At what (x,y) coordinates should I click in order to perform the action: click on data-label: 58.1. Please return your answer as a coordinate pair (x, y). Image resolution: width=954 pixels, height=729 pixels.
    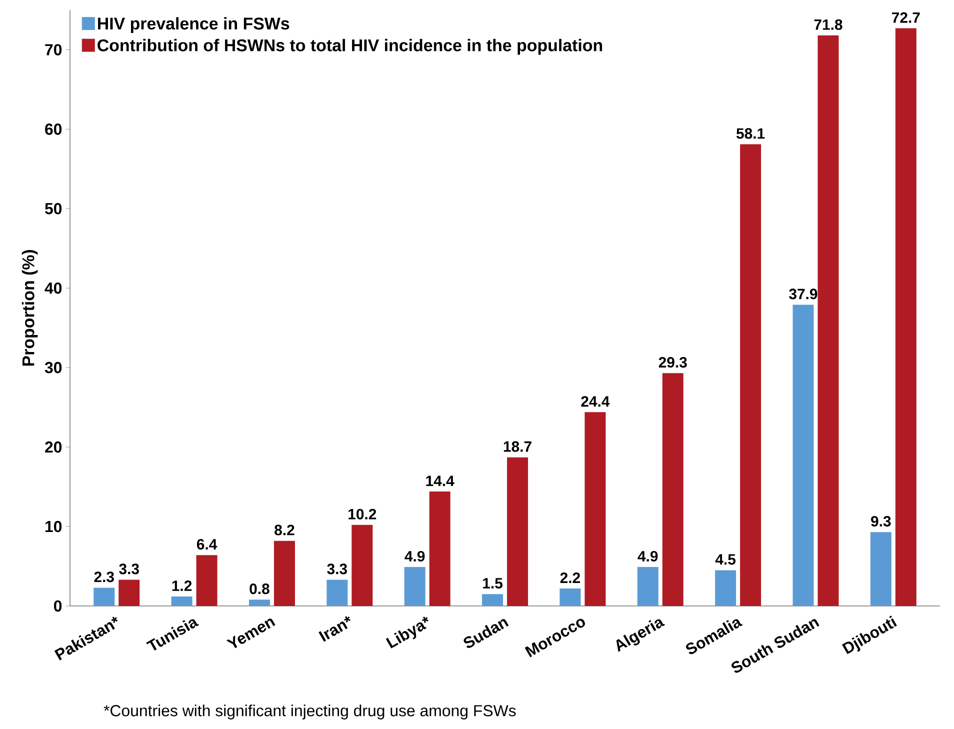
    Looking at the image, I should click on (750, 133).